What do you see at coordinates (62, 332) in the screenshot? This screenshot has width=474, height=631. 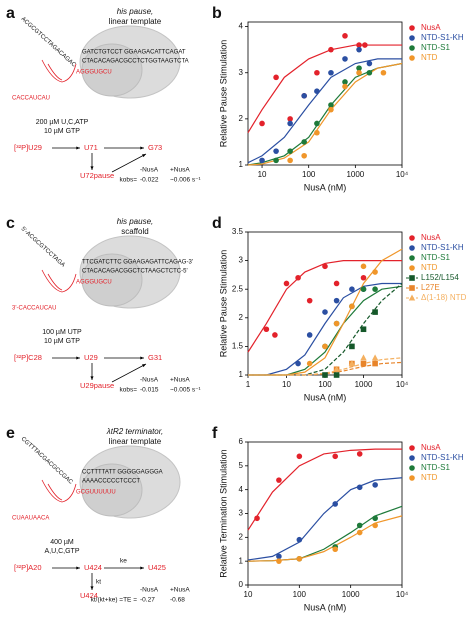 I see `condition: 100 µM UTP` at bounding box center [62, 332].